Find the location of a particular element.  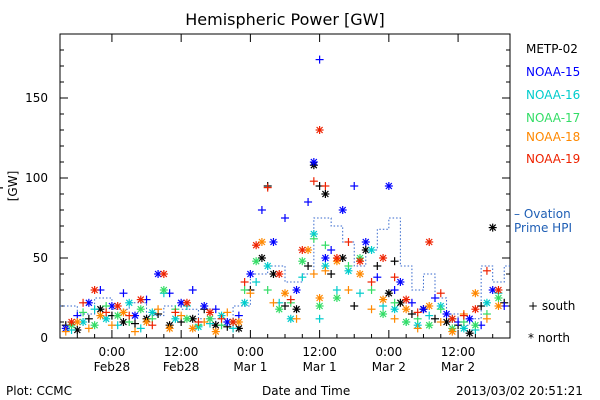

x-tick-date-label: Mar 2 is located at coordinates (389, 367).